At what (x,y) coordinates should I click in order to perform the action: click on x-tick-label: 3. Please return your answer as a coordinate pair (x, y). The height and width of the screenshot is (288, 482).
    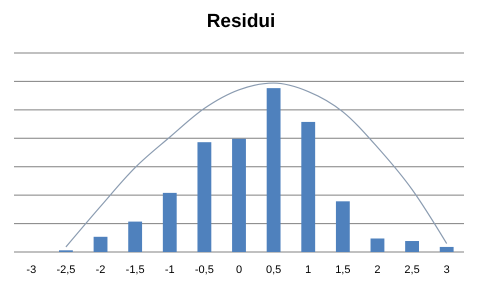
    Looking at the image, I should click on (447, 270).